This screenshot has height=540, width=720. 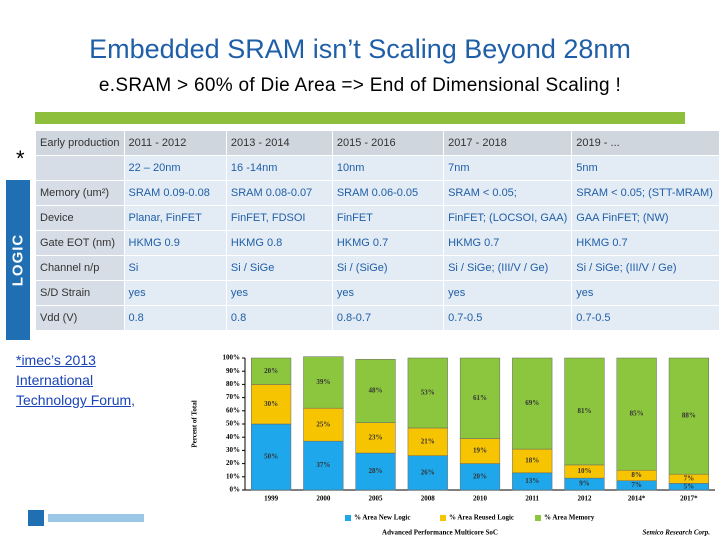 I want to click on y-tick-label: 80%, so click(x=233, y=384).